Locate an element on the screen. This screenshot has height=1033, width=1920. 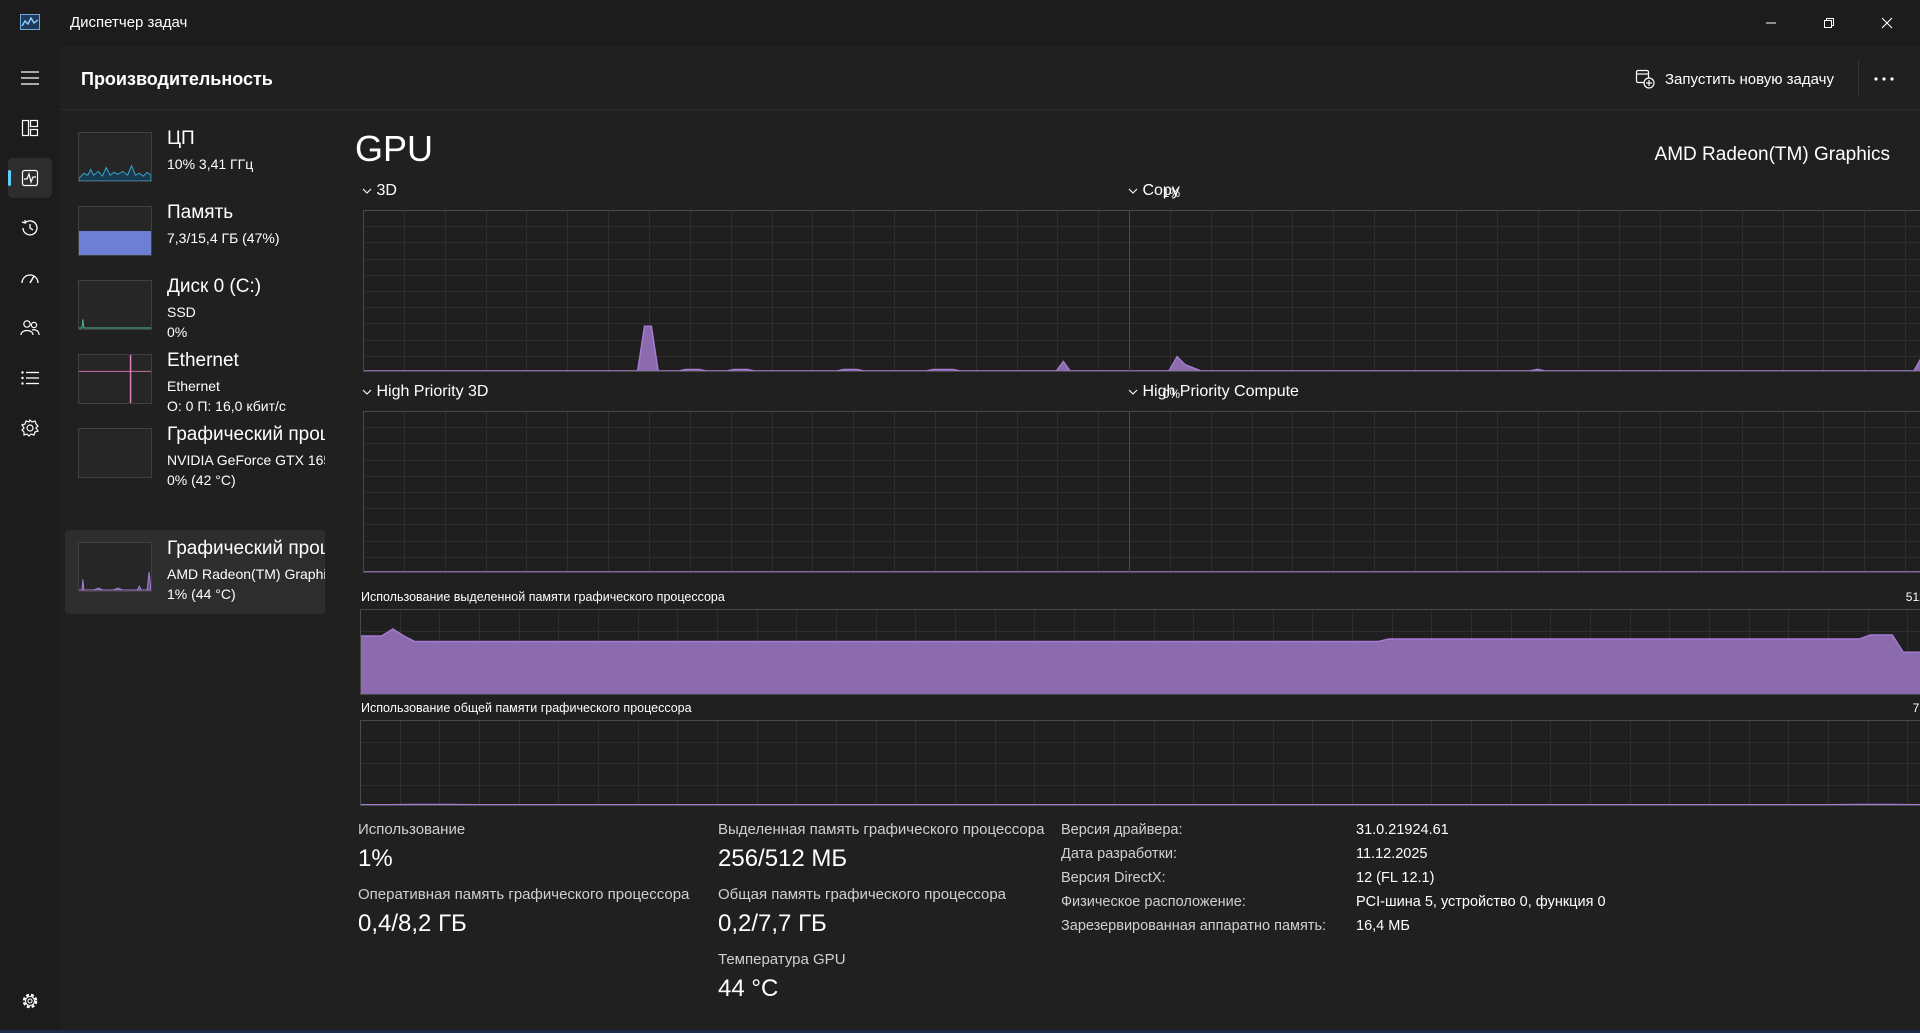
engine-selector-copy: Copy is located at coordinates (1154, 191).